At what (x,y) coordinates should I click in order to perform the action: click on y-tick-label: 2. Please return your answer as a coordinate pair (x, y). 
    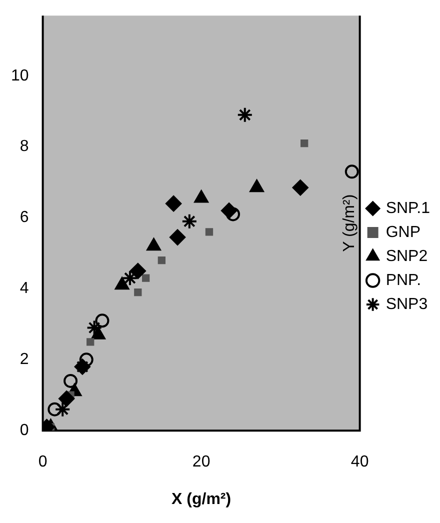
    Looking at the image, I should click on (24, 359).